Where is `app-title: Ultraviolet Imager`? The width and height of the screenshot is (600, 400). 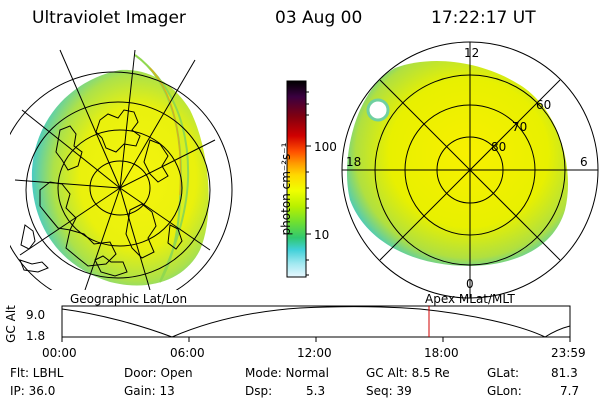 app-title: Ultraviolet Imager is located at coordinates (109, 18).